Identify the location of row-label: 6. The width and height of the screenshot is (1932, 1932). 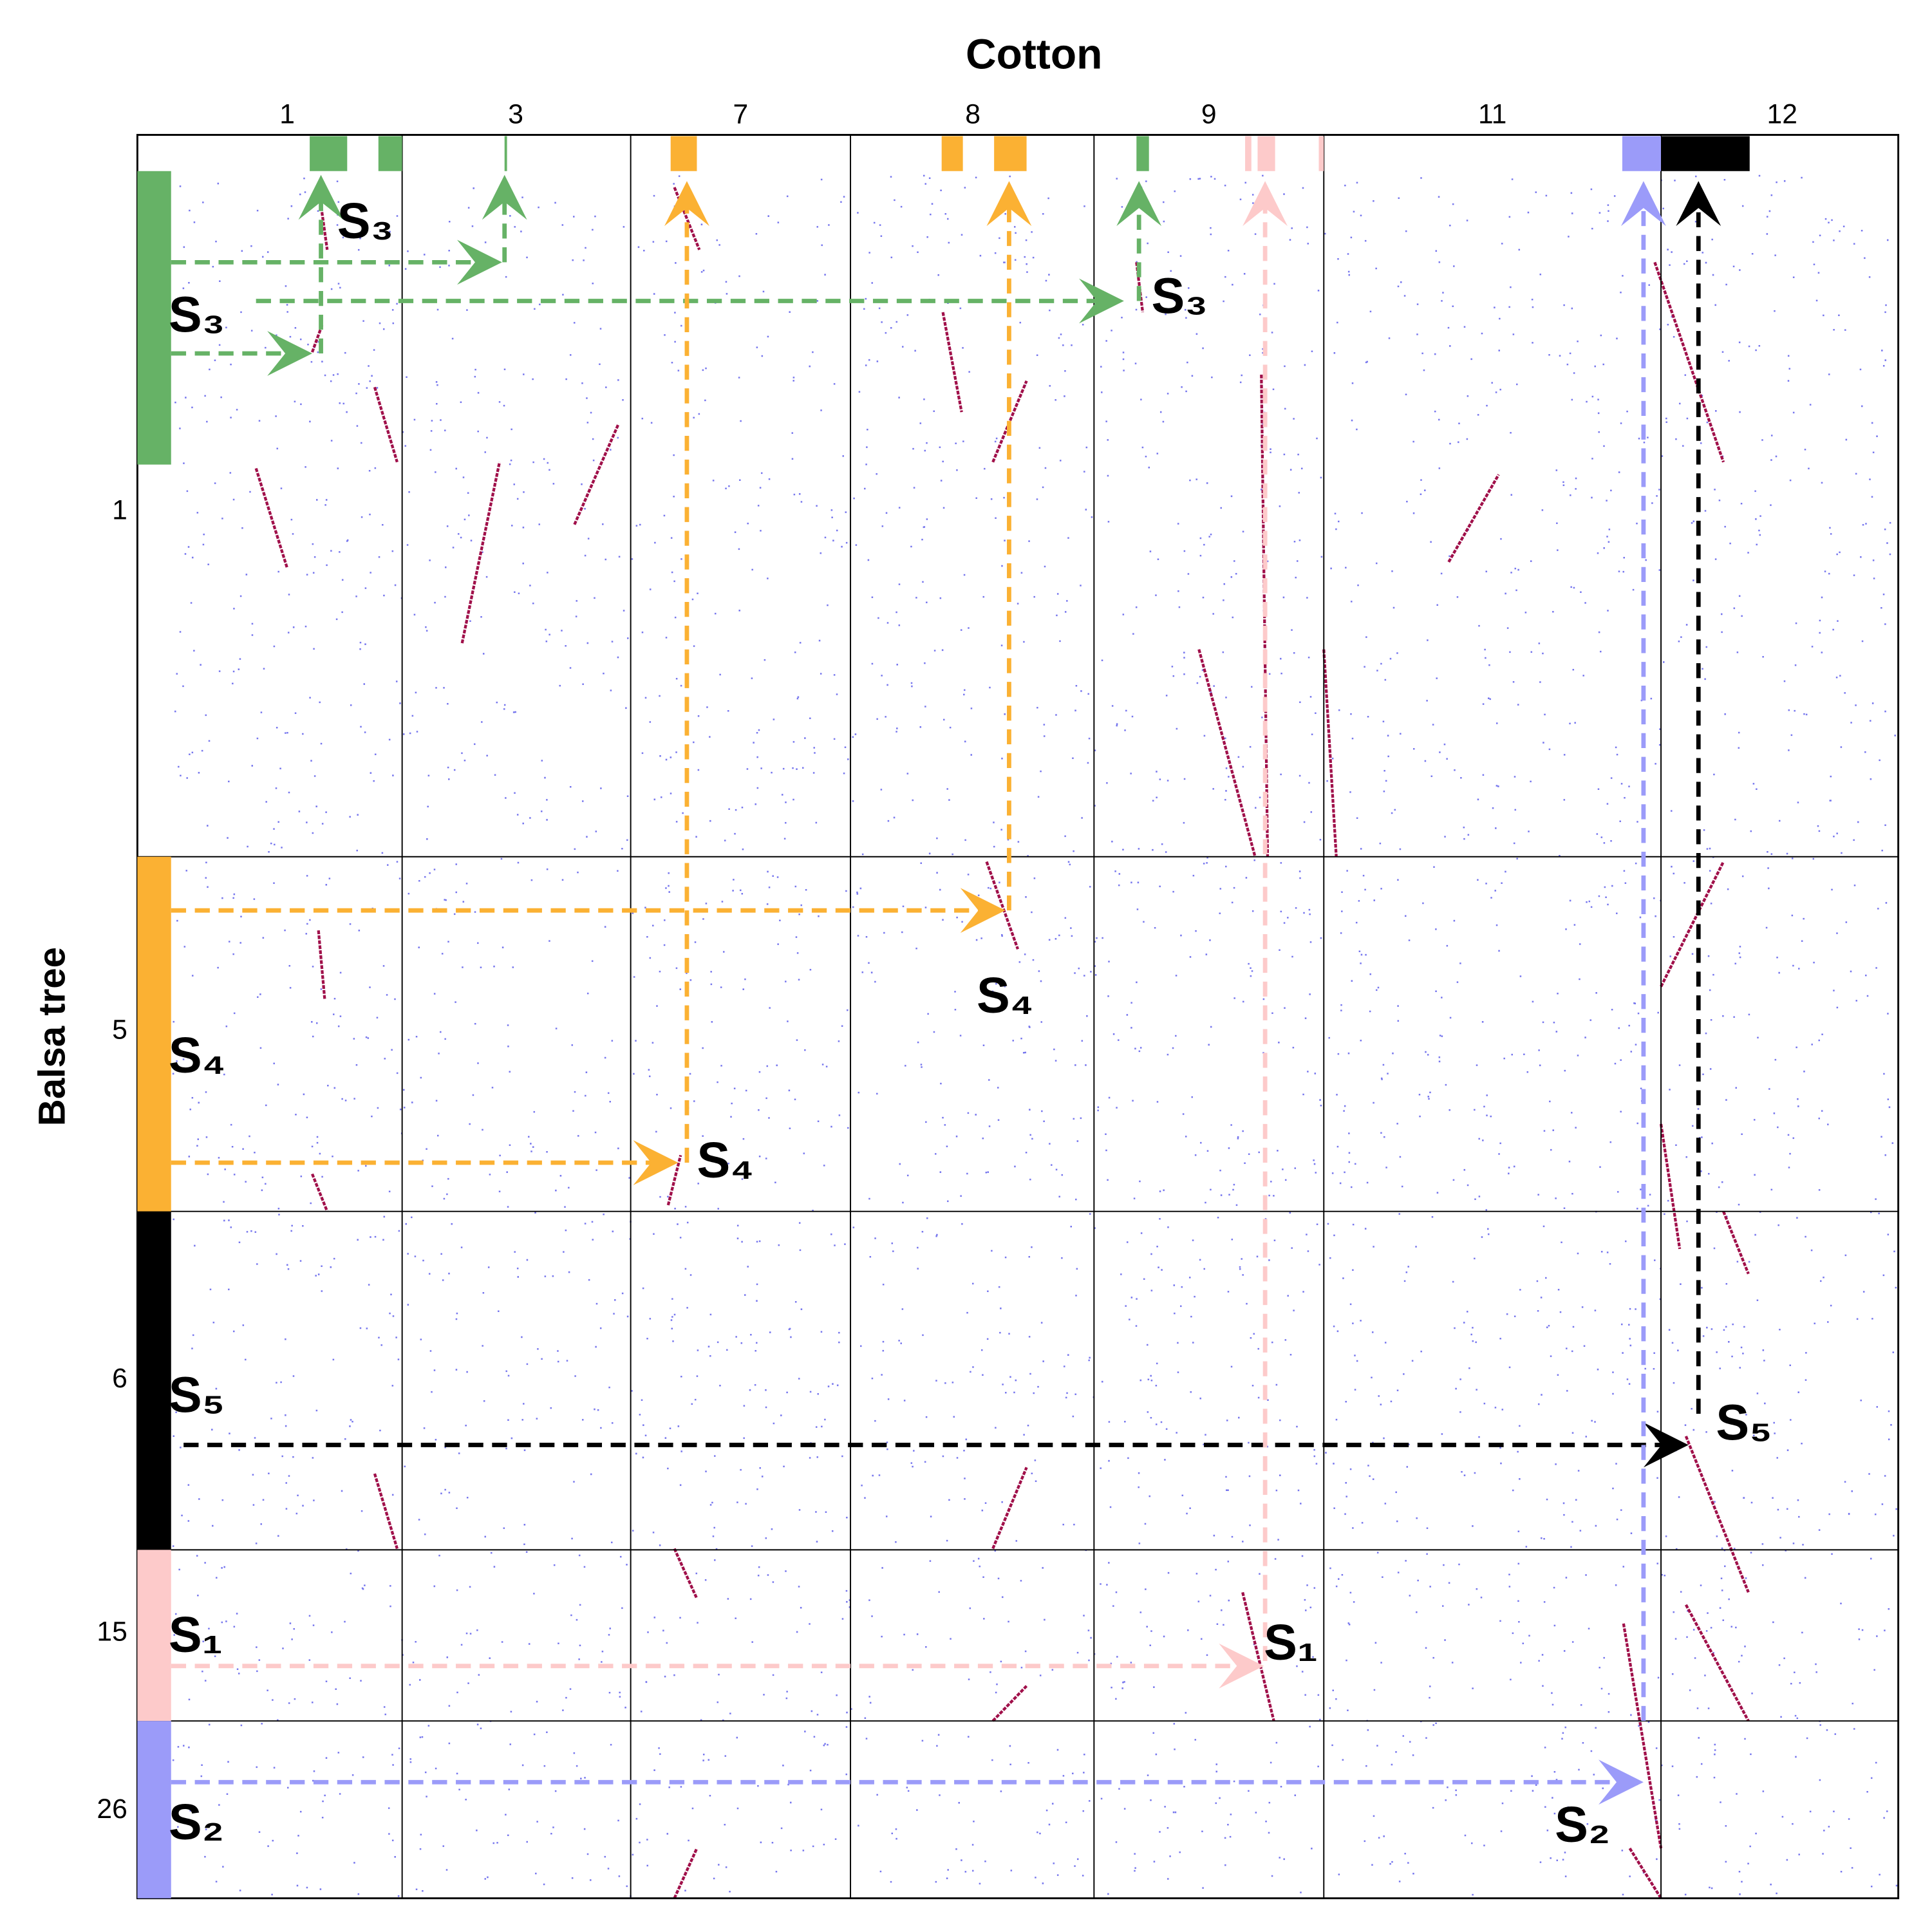
(119, 1378).